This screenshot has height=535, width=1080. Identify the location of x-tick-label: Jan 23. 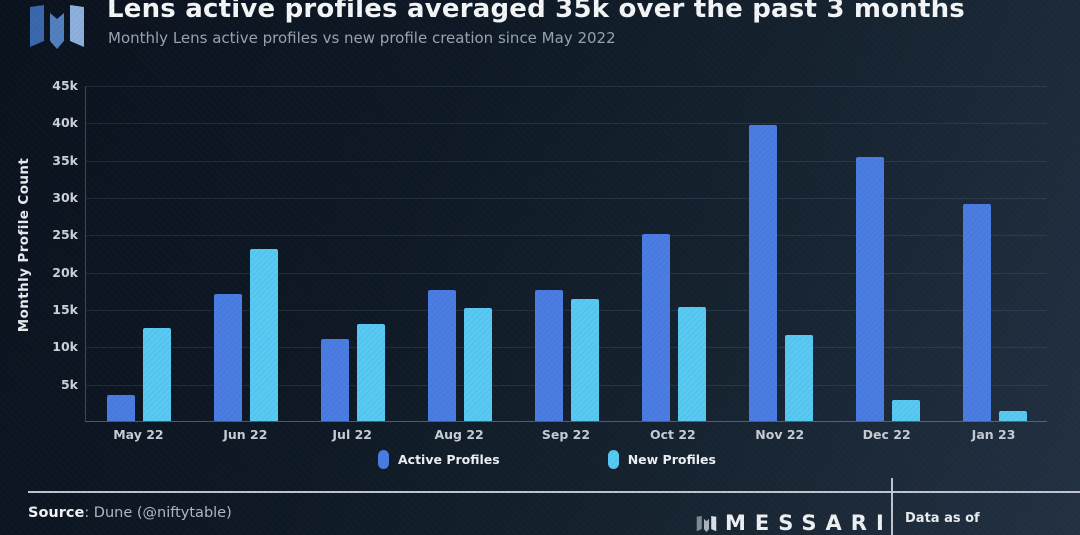
(993, 434).